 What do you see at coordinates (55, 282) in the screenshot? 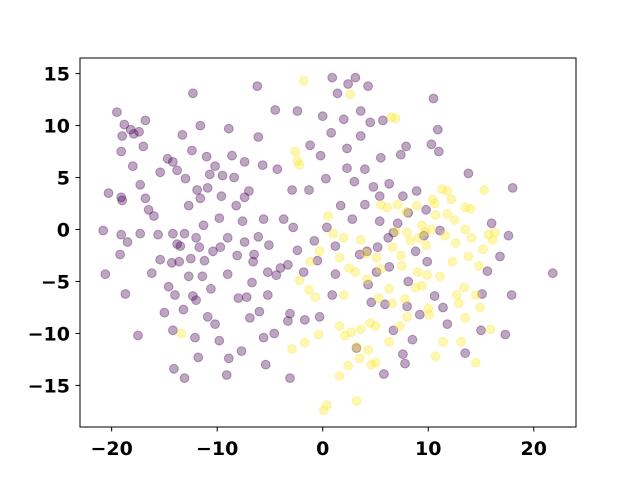
I see `y-tick-label: −5` at bounding box center [55, 282].